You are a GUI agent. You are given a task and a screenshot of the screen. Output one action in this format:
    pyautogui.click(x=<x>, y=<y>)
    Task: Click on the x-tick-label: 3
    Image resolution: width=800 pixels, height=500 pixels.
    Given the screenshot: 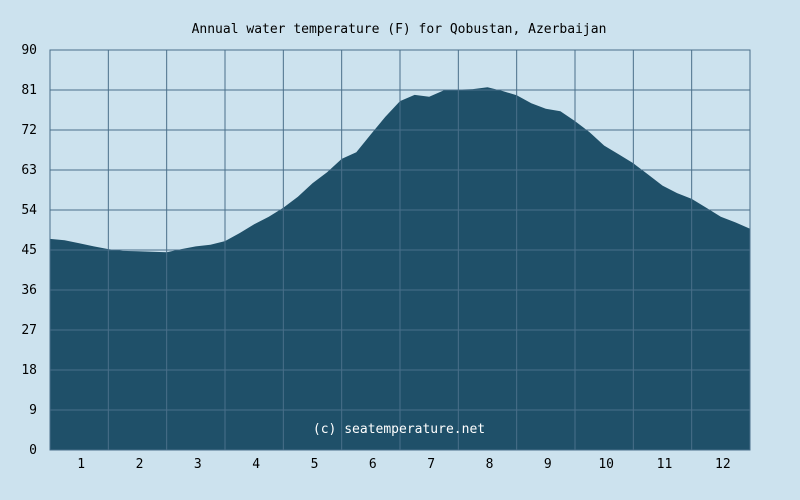 What is the action you would take?
    pyautogui.click(x=198, y=464)
    